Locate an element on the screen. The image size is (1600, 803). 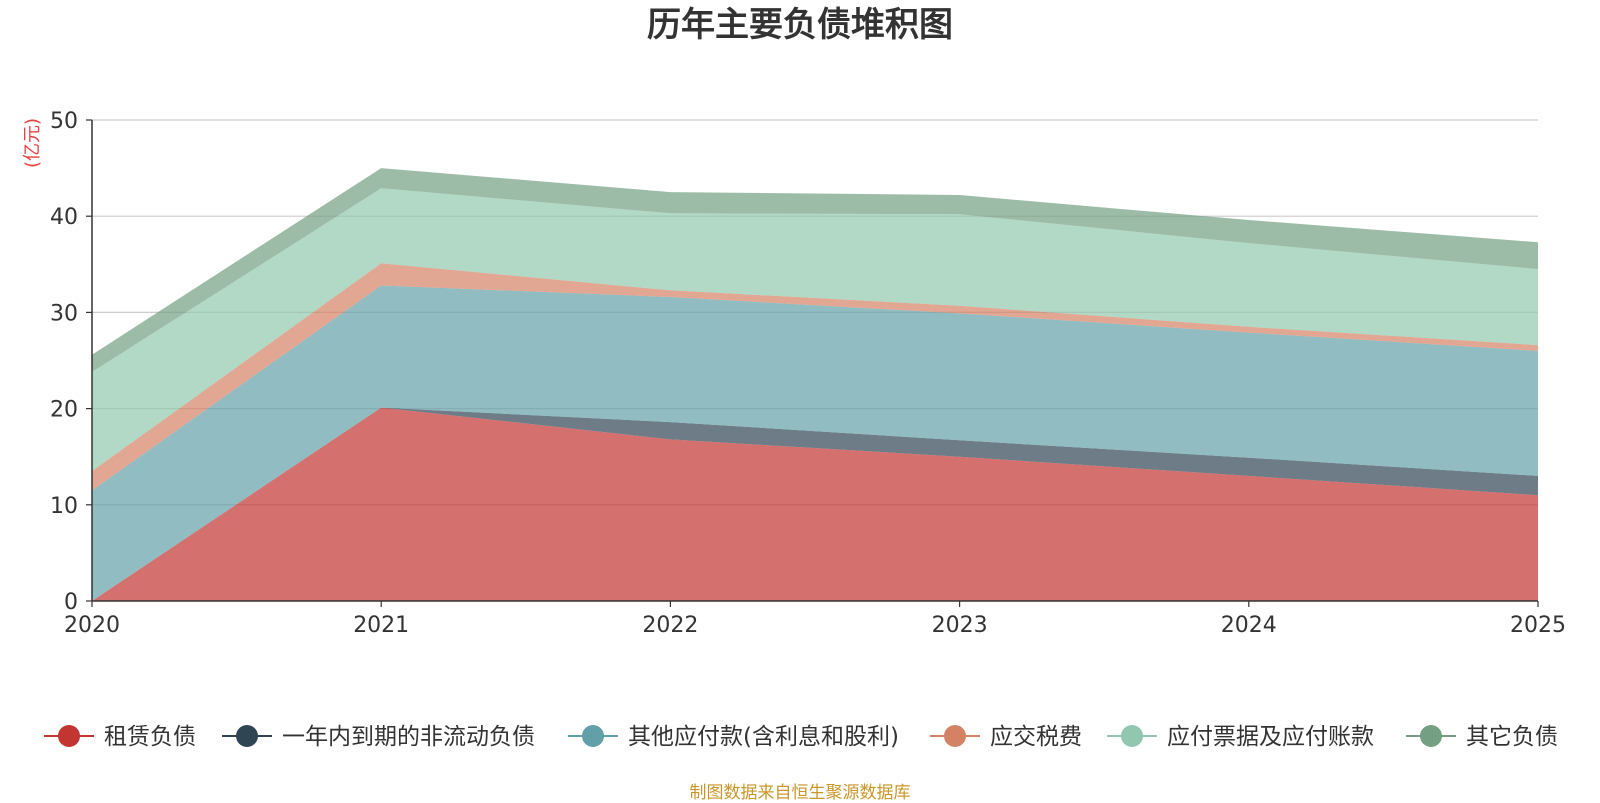
x-tick-label: 2025 is located at coordinates (1538, 625).